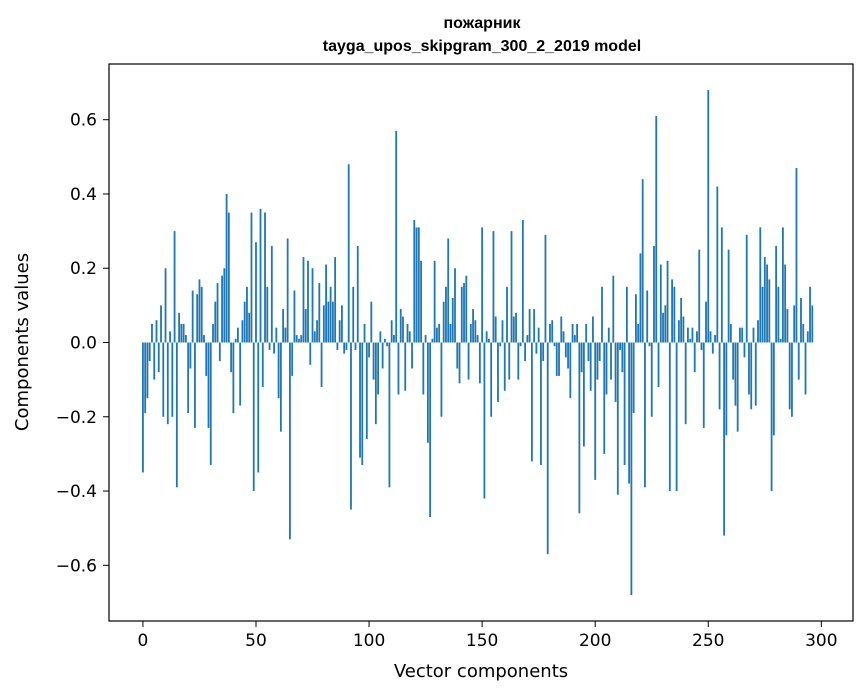  I want to click on y-tick-label: −0.4, so click(76, 492).